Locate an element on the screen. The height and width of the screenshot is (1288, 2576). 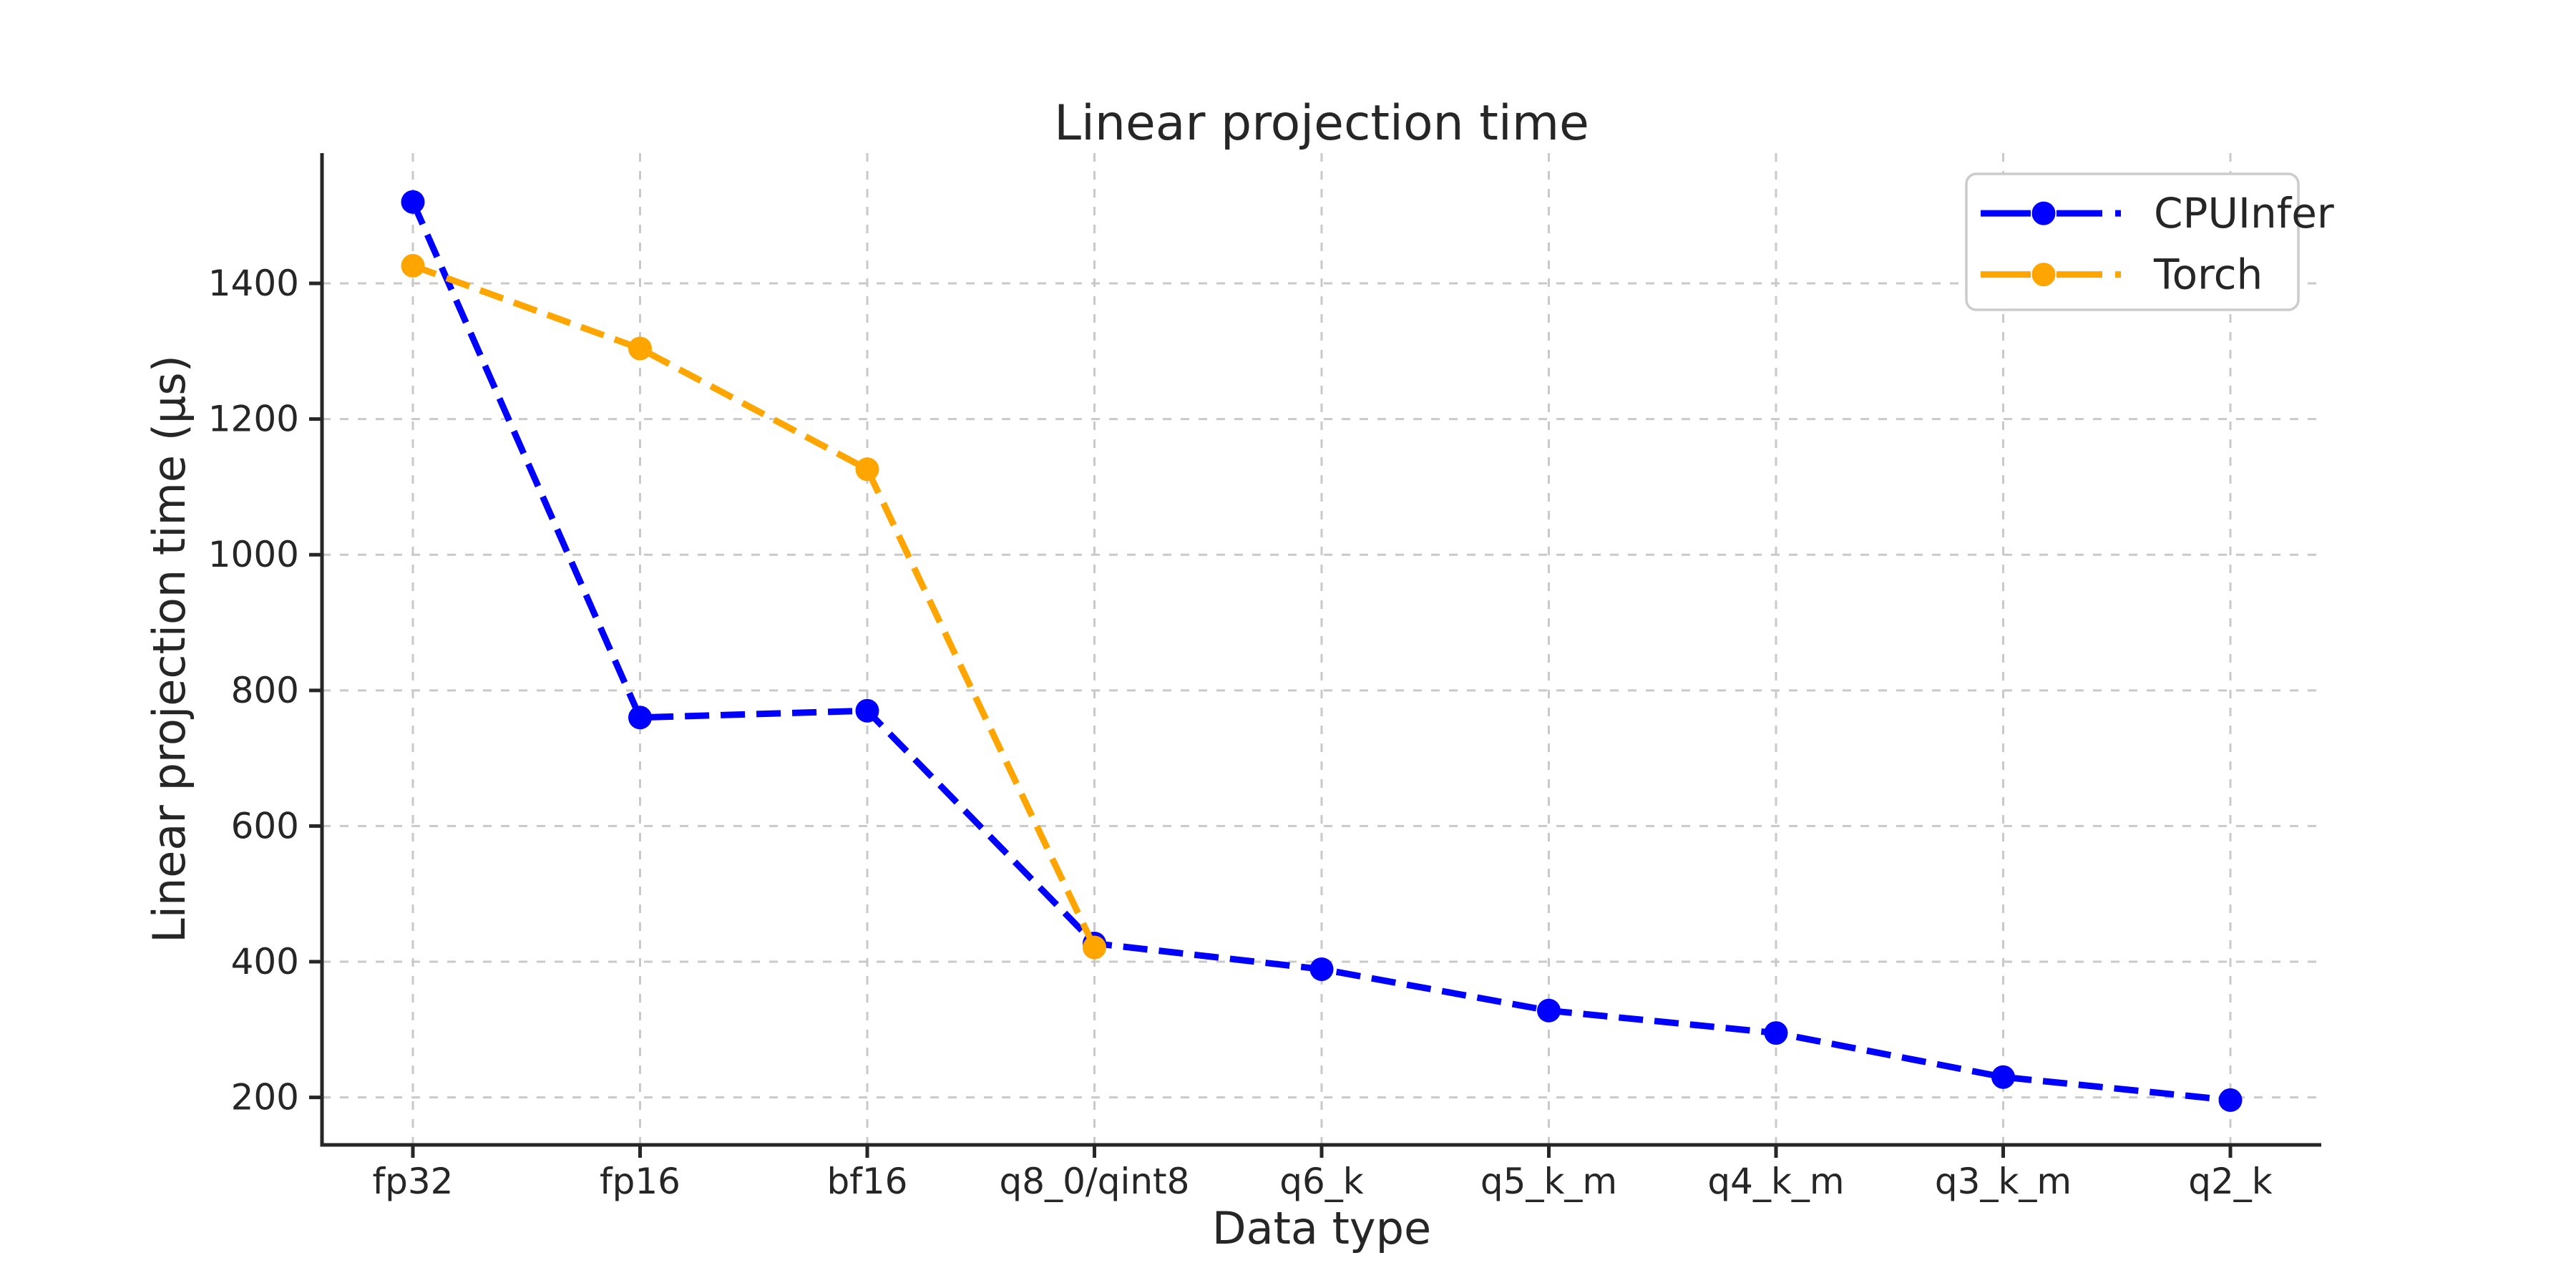
y-tick-label: 1200 is located at coordinates (253, 419).